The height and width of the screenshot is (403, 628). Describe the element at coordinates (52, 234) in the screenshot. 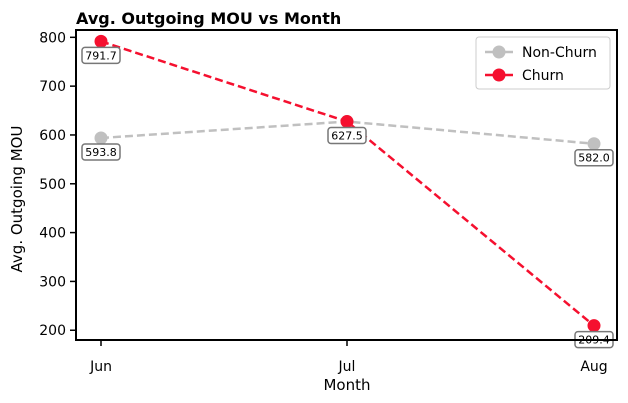

I see `y-tick-label: 400` at that location.